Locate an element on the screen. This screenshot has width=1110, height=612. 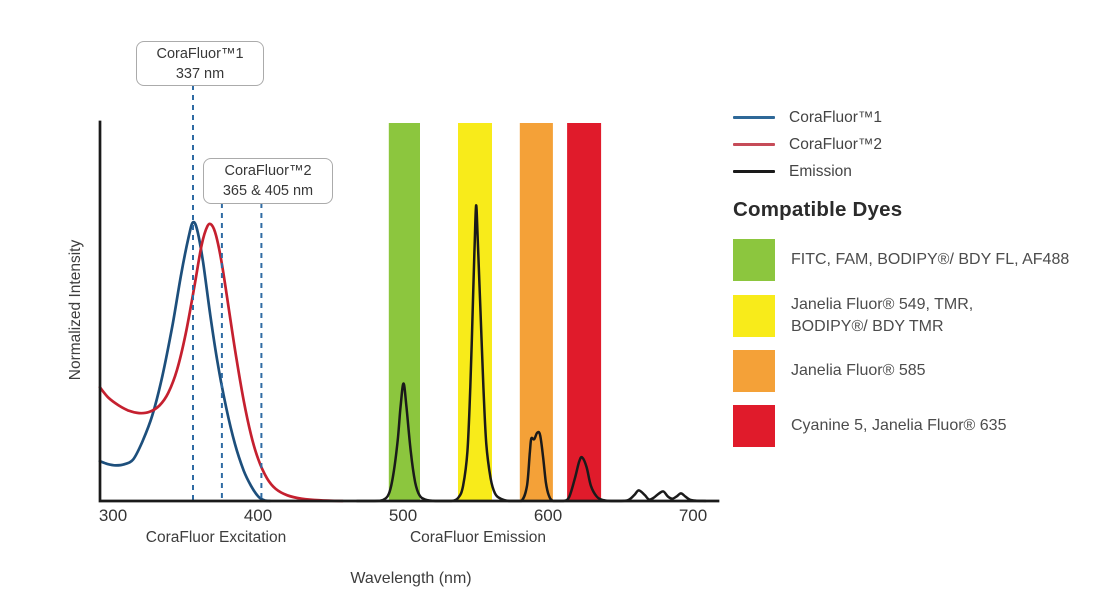
dye-swatch-yellow is located at coordinates (754, 315).